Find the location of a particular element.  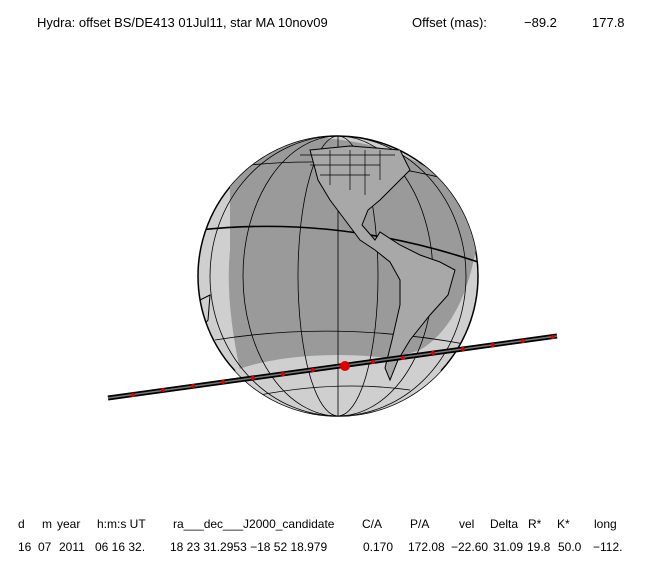

cell: 0.170 is located at coordinates (378, 547).